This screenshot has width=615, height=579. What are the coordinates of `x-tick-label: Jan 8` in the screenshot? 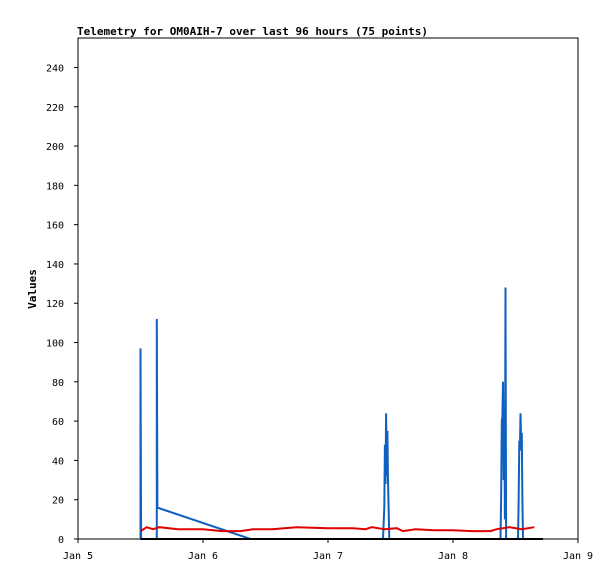 It's located at (453, 556).